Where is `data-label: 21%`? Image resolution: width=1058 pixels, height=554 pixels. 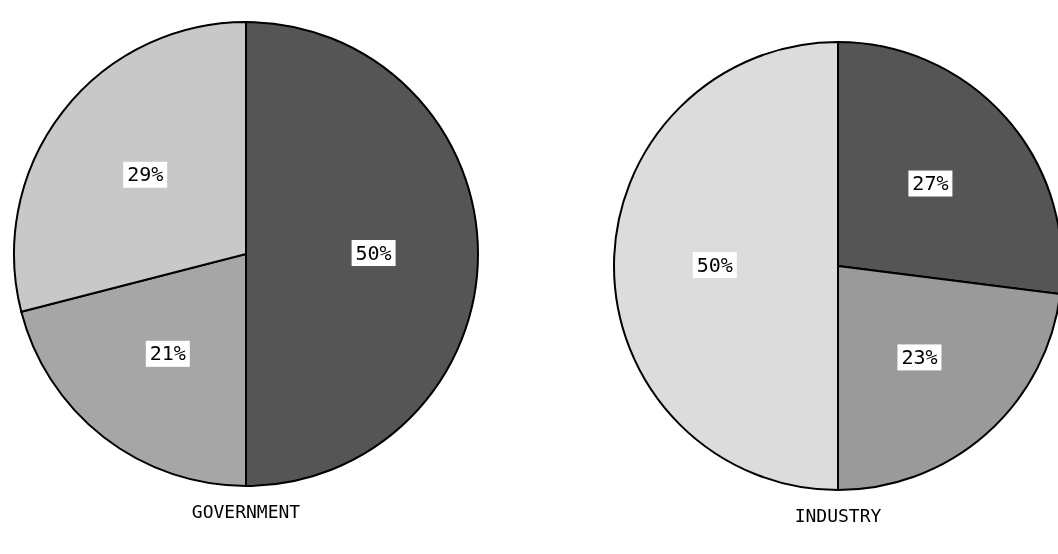
data-label: 21% is located at coordinates (167, 353).